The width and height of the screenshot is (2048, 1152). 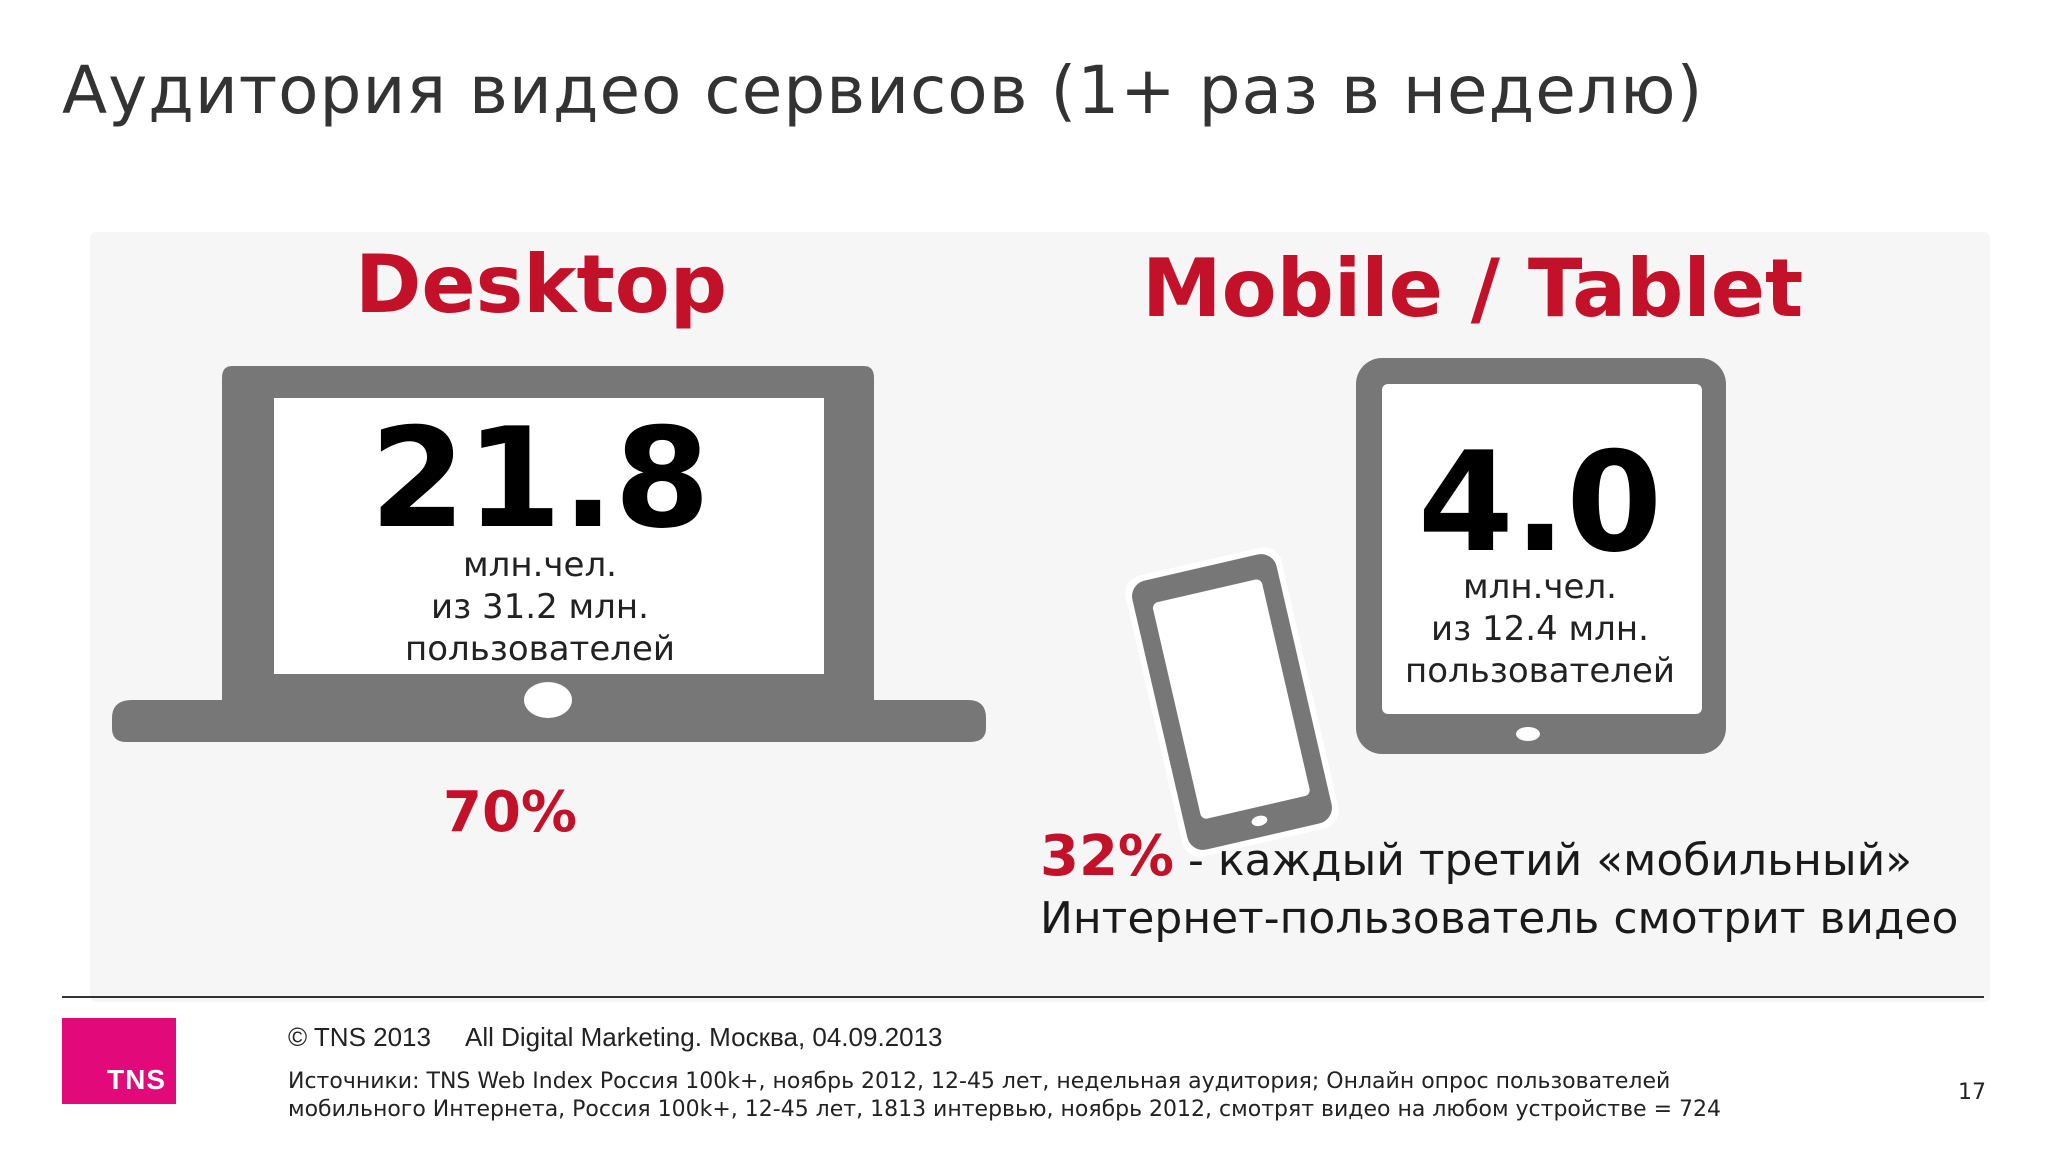 I want to click on tablet-icon, so click(x=1541, y=556).